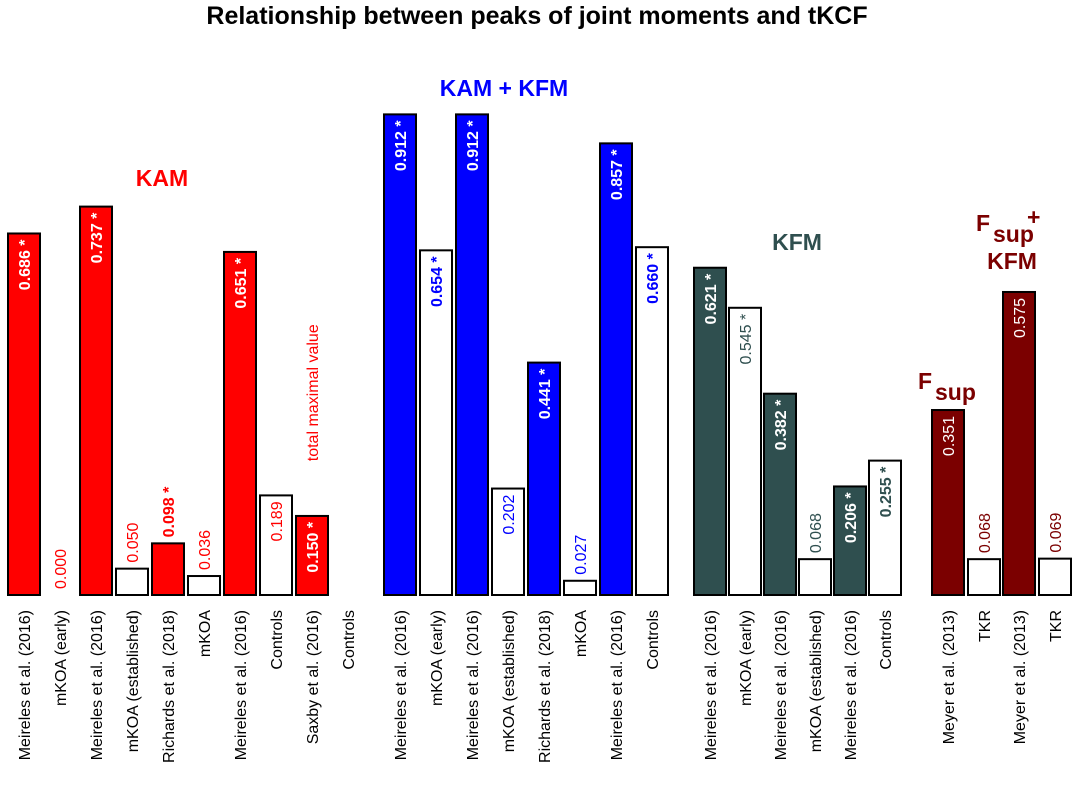 This screenshot has height=802, width=1074. Describe the element at coordinates (169, 511) in the screenshot. I see `value-label: 0.098 *` at that location.